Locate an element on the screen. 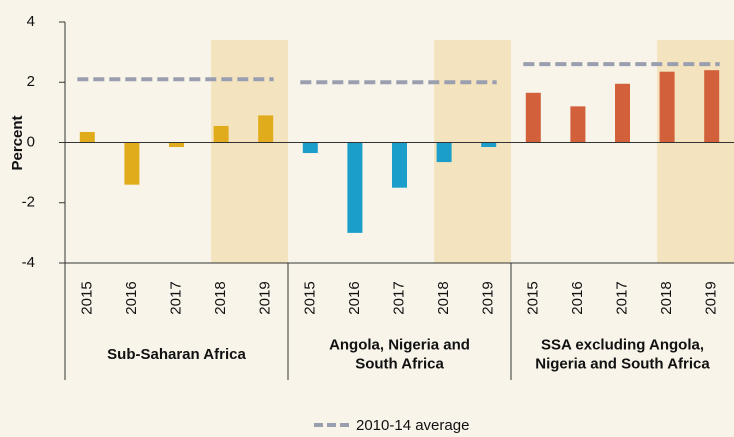 The width and height of the screenshot is (734, 437). y-tick-label: 4 is located at coordinates (31, 21).